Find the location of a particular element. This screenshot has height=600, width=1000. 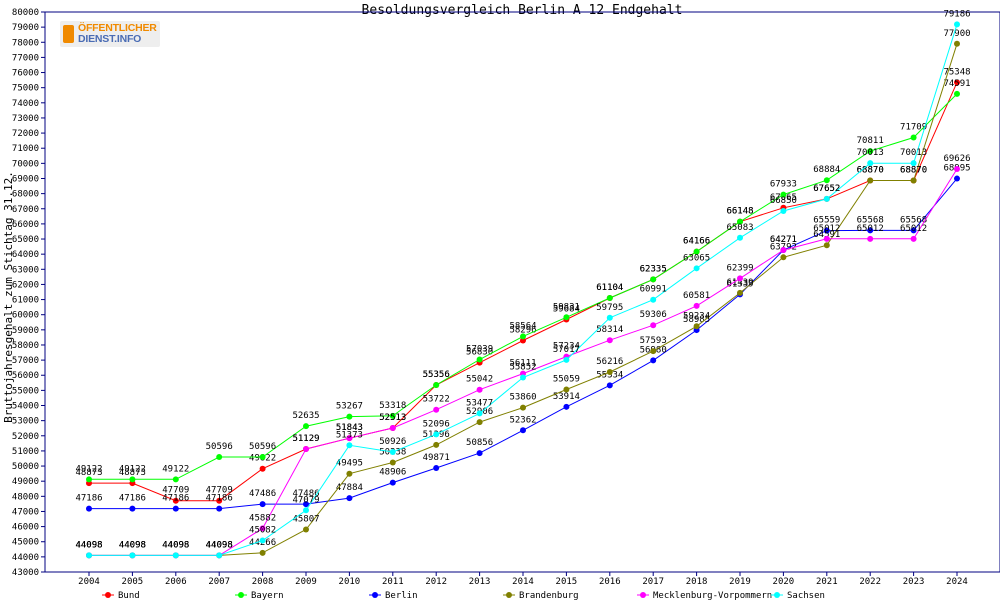

data-label: 52513 is located at coordinates (392, 418).